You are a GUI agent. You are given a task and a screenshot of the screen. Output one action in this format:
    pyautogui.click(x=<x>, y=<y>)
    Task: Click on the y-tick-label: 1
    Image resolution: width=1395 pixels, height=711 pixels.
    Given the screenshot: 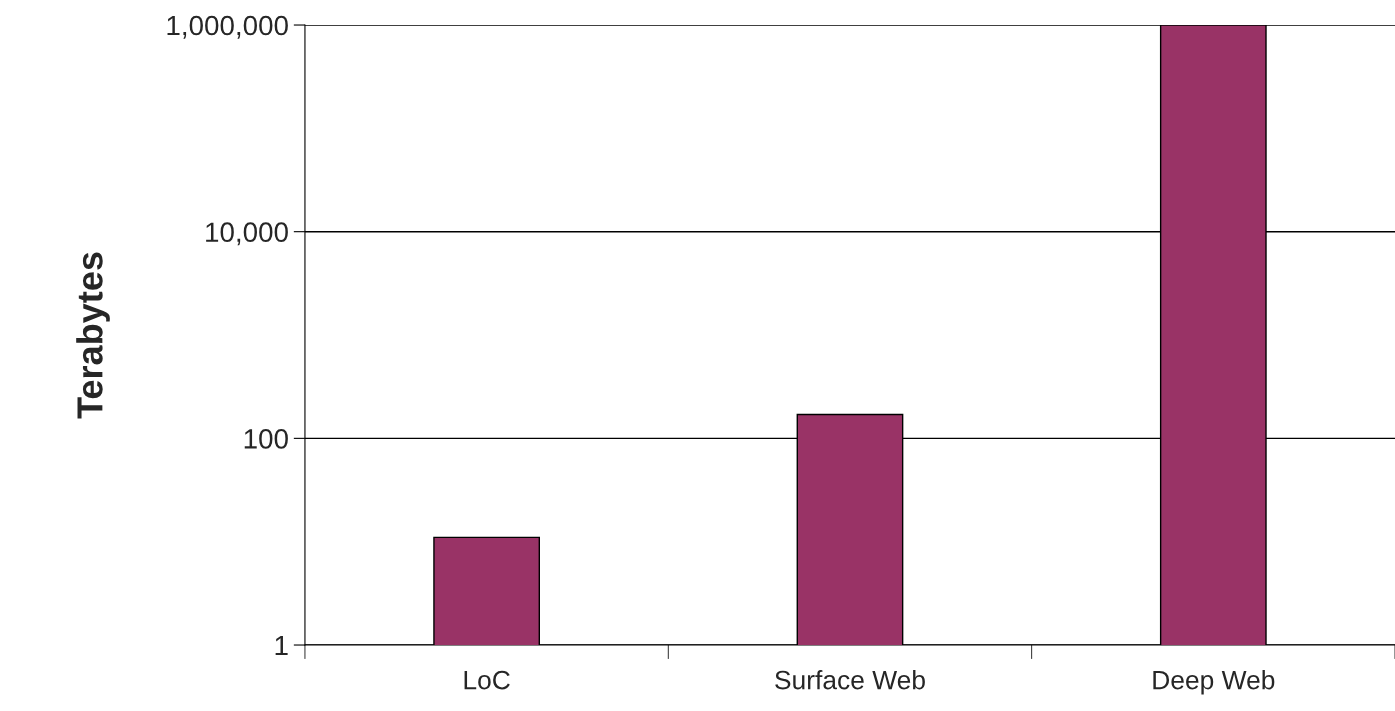 What is the action you would take?
    pyautogui.click(x=281, y=645)
    